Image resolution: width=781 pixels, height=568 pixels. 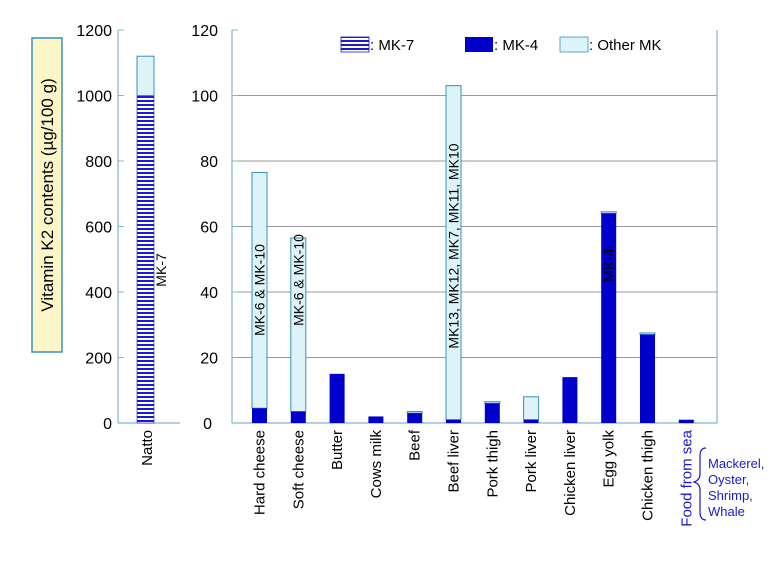 I want to click on legend-swatch-other-mk, so click(x=574, y=44).